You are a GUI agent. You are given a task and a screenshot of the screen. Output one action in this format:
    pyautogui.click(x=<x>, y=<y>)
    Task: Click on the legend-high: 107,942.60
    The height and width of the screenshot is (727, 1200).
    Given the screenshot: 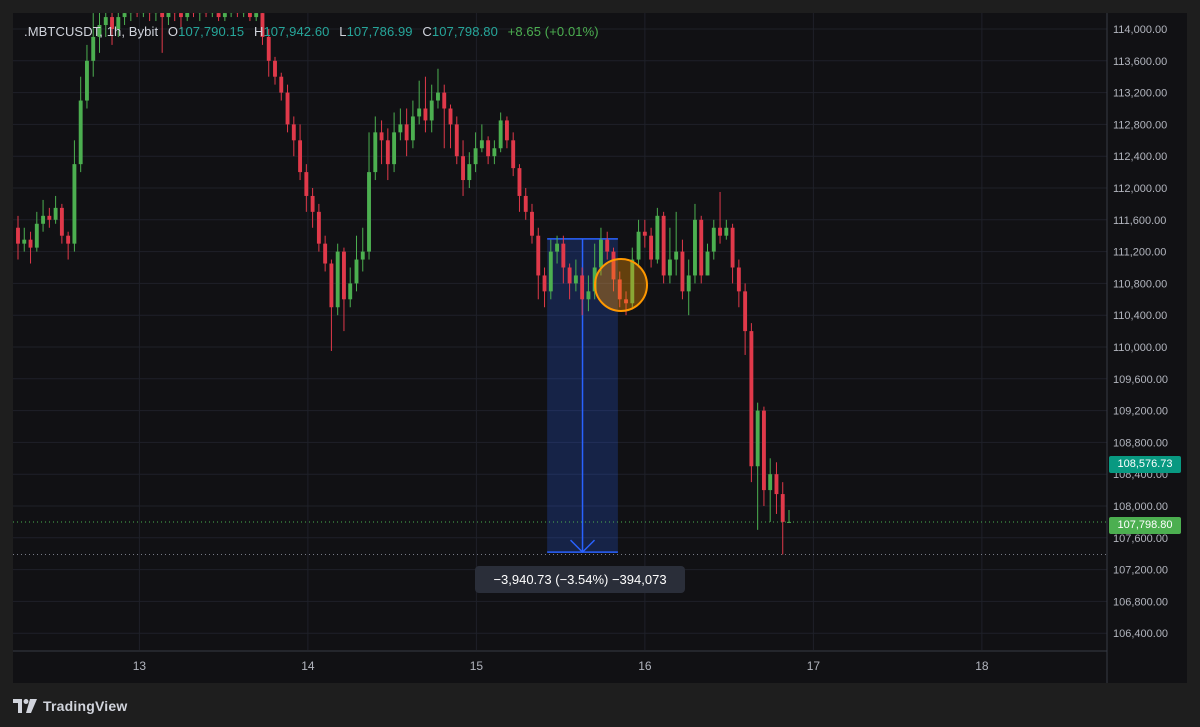 What is the action you would take?
    pyautogui.click(x=296, y=31)
    